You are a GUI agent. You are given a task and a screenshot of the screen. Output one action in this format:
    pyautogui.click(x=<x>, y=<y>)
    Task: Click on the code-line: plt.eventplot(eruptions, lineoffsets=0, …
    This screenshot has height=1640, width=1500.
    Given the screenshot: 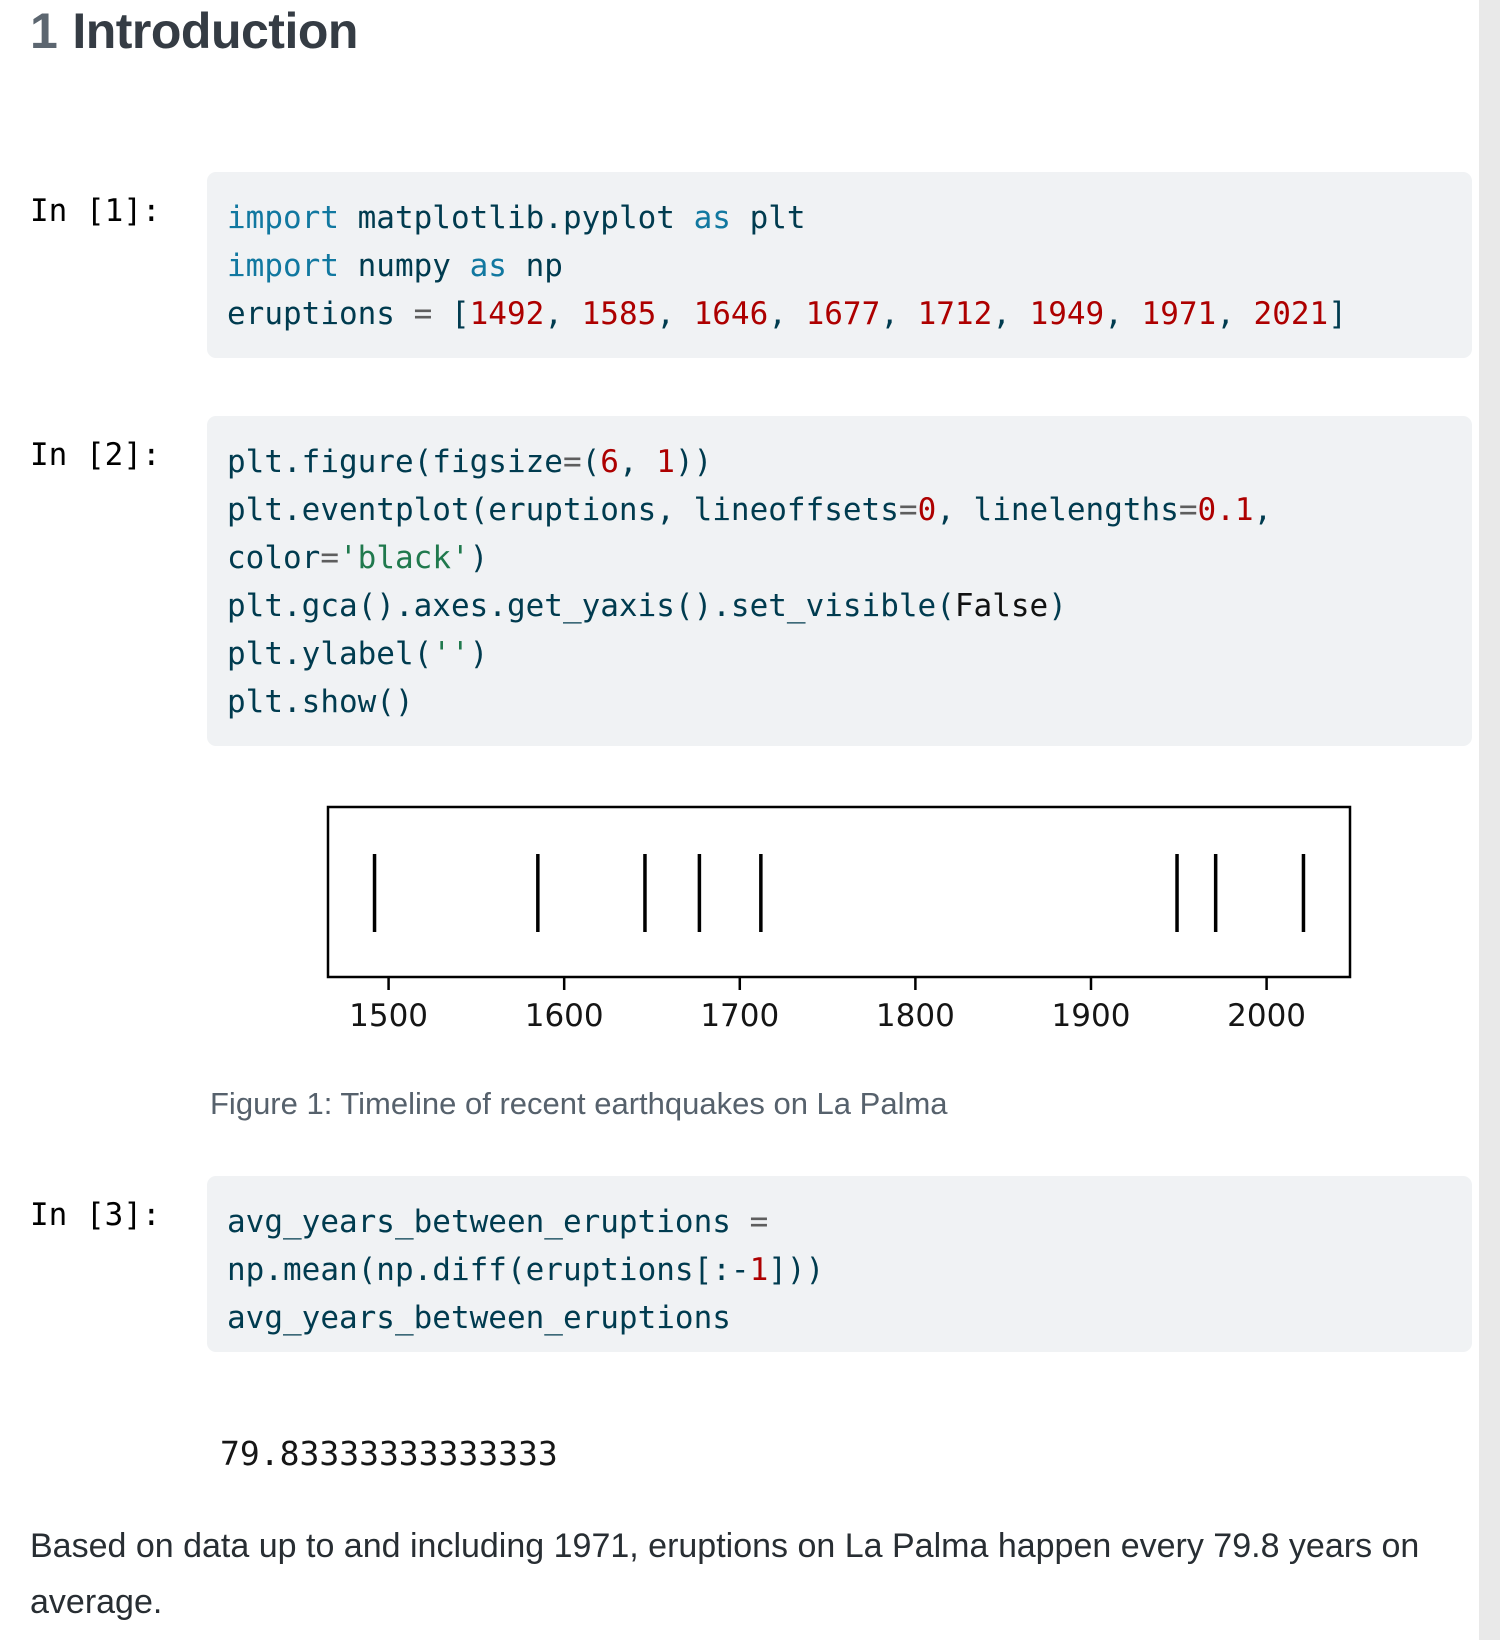 What is the action you would take?
    pyautogui.click(x=839, y=510)
    